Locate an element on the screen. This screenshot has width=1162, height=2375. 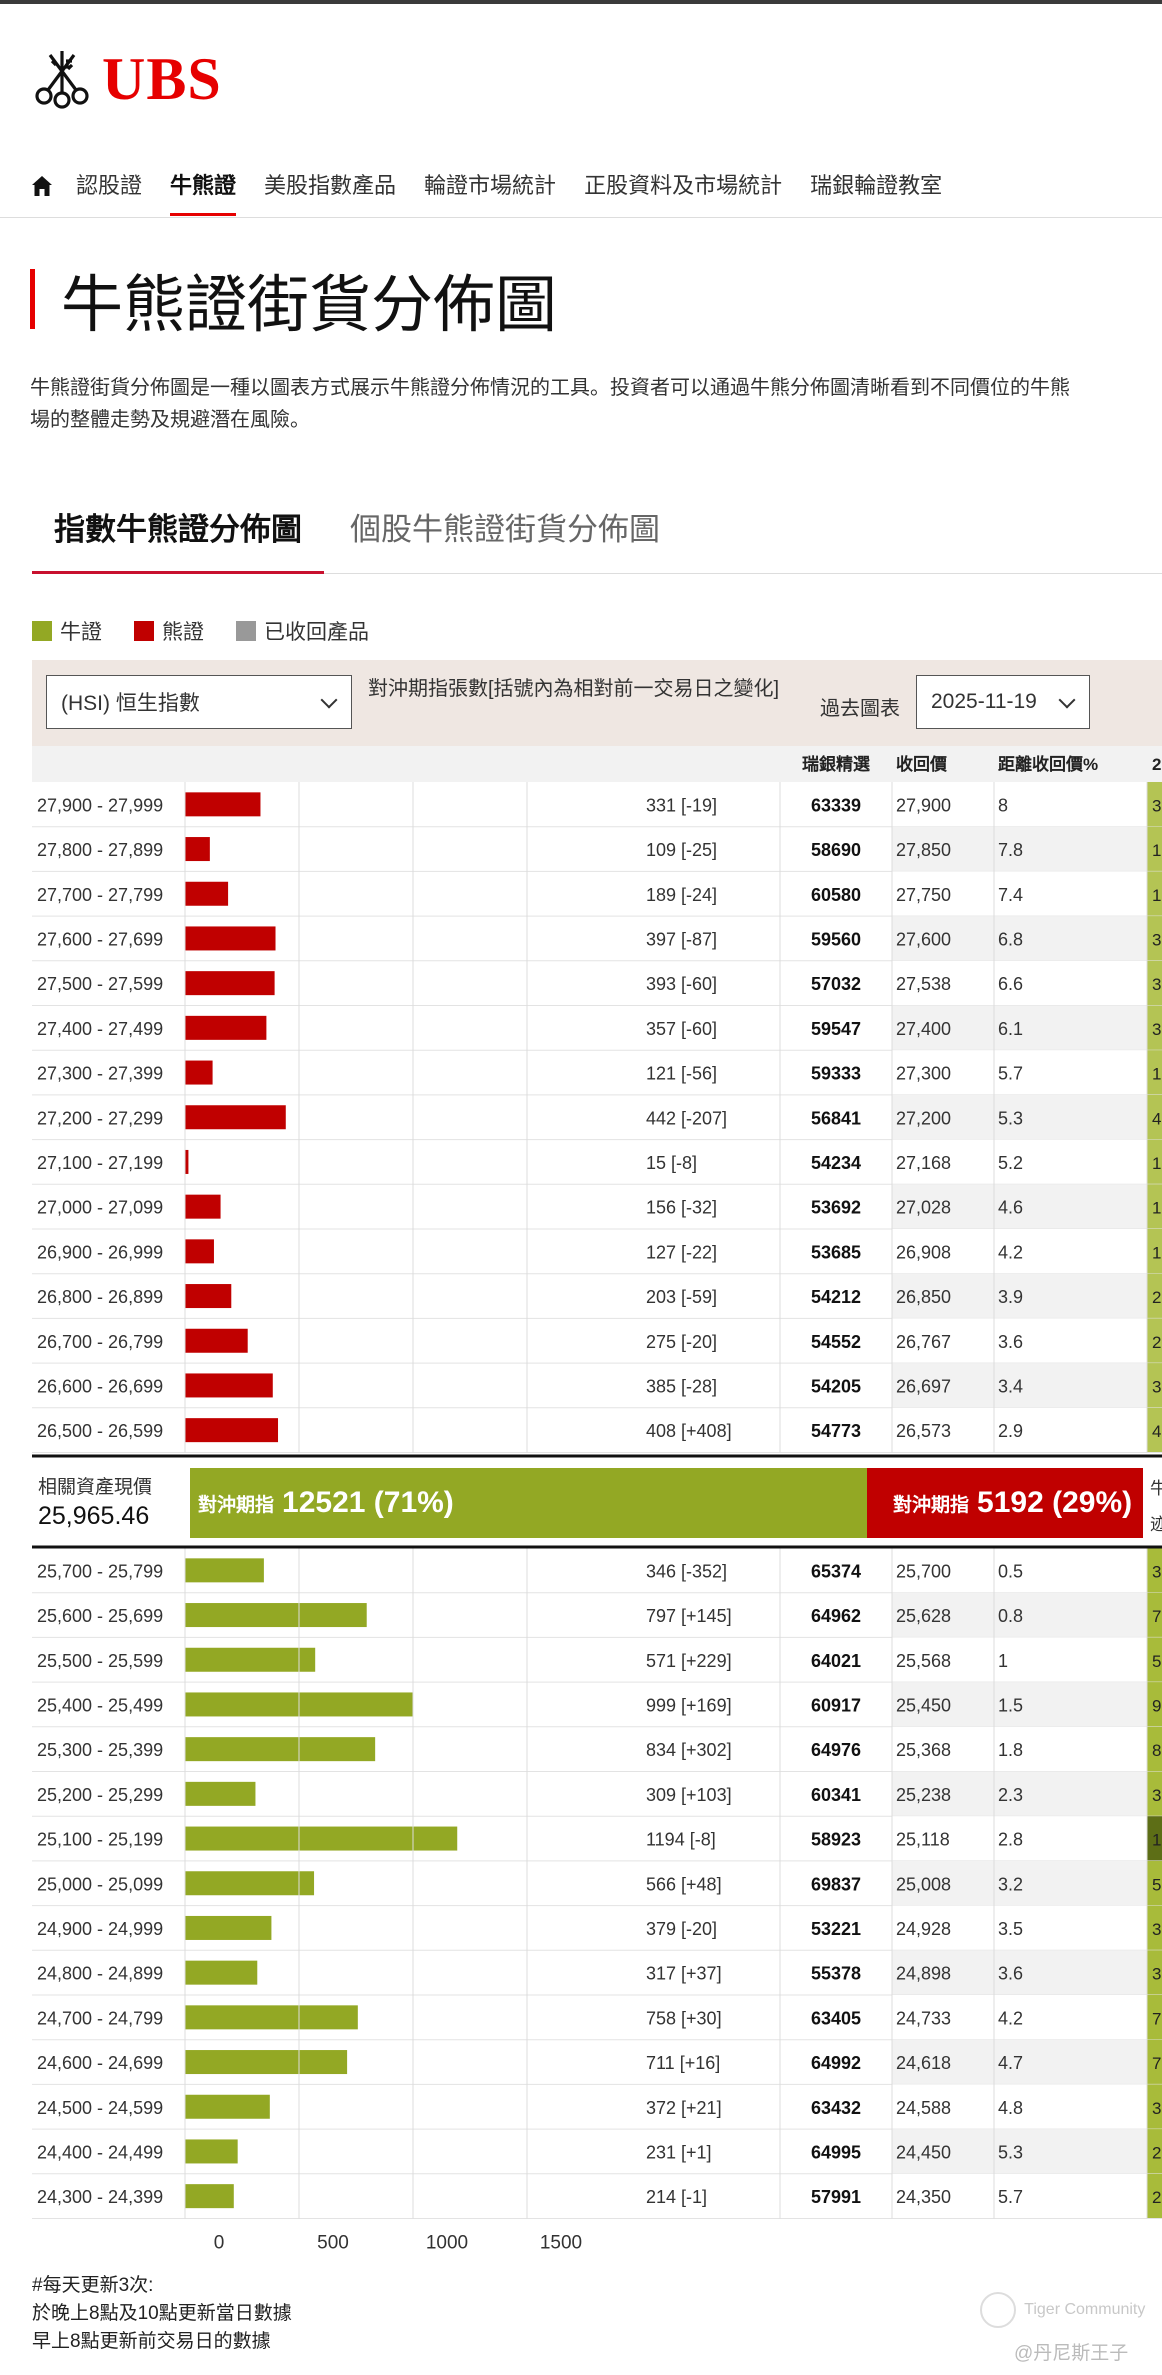
asset-price-label: 相關資產現價 is located at coordinates (95, 1487).